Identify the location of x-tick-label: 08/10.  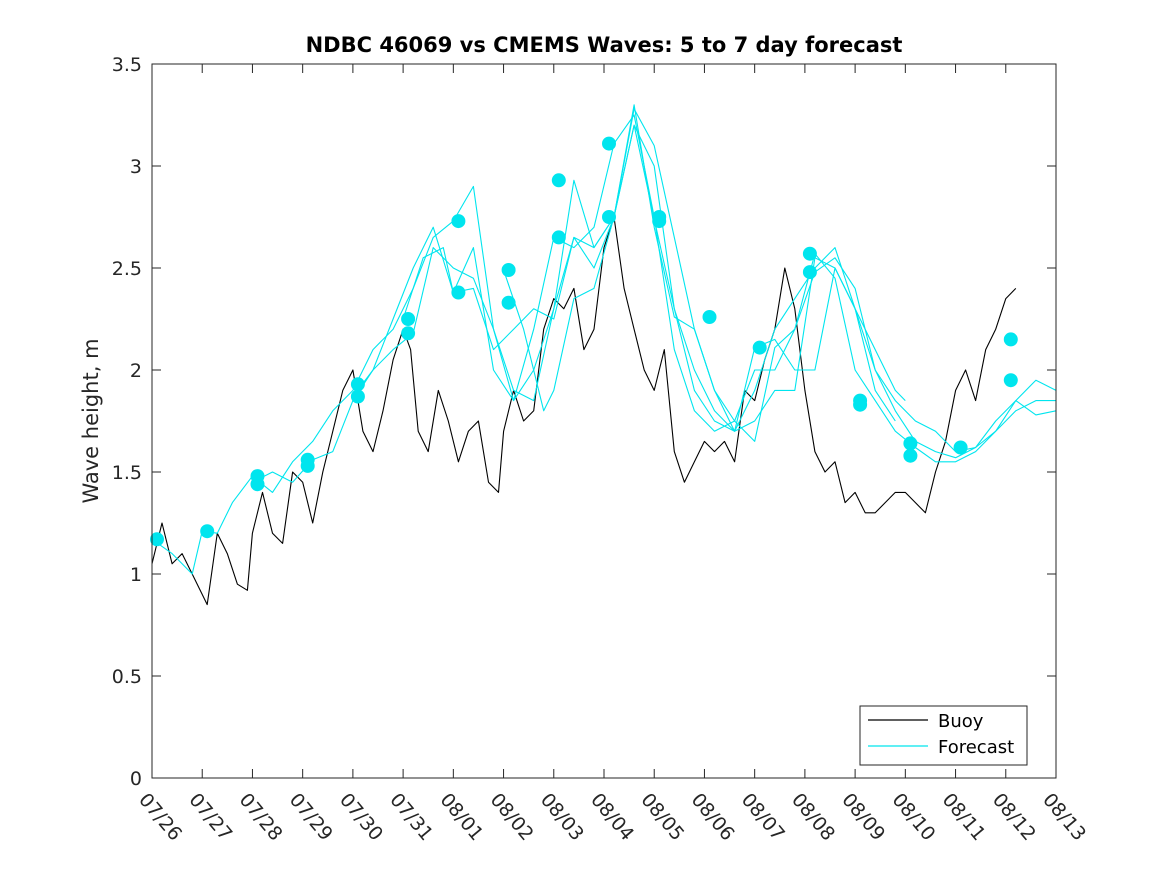
(914, 817).